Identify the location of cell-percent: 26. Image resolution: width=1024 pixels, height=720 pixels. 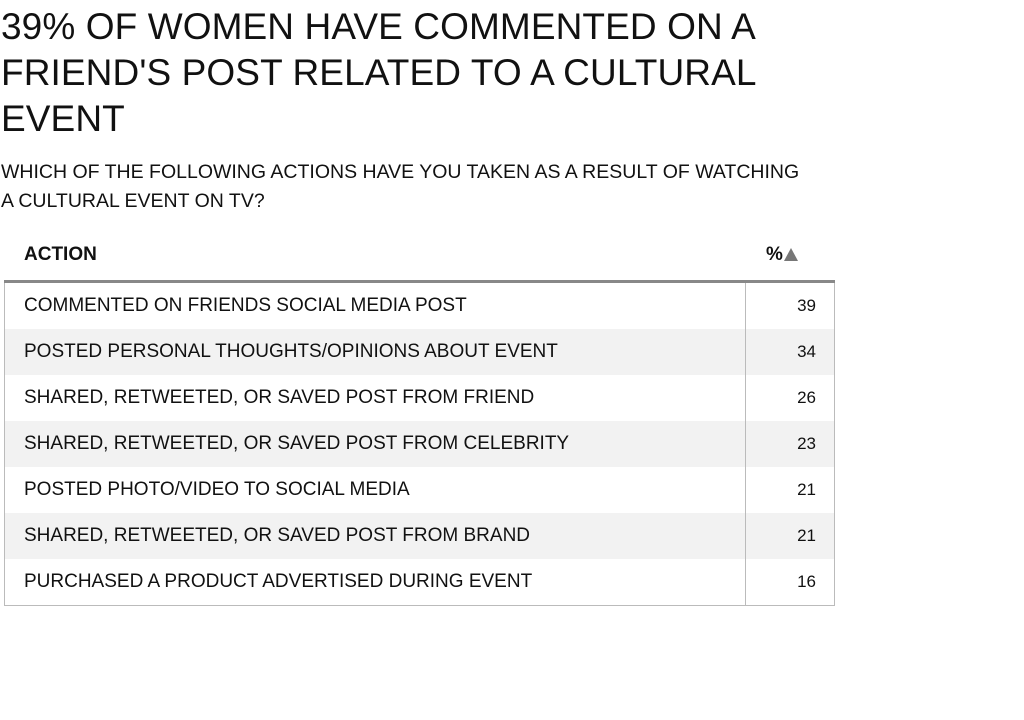
(806, 397).